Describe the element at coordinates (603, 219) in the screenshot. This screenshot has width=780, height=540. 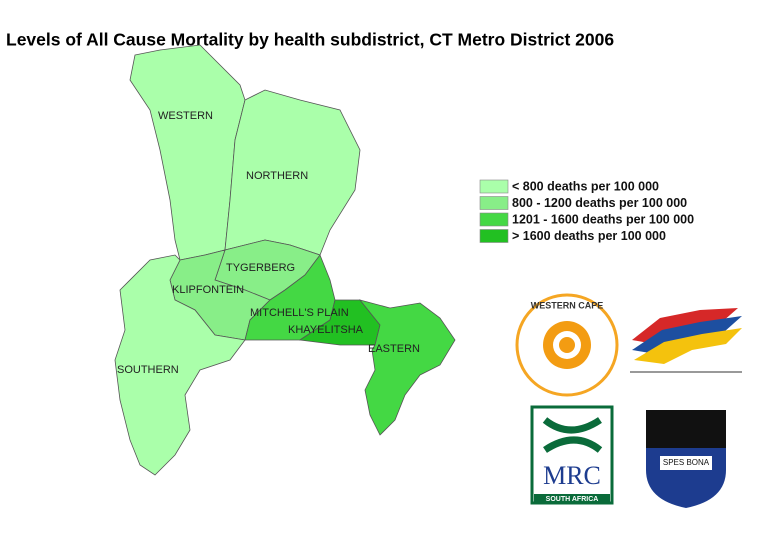
I see `legend-label: 1201 - 1600 deaths per 100 000` at that location.